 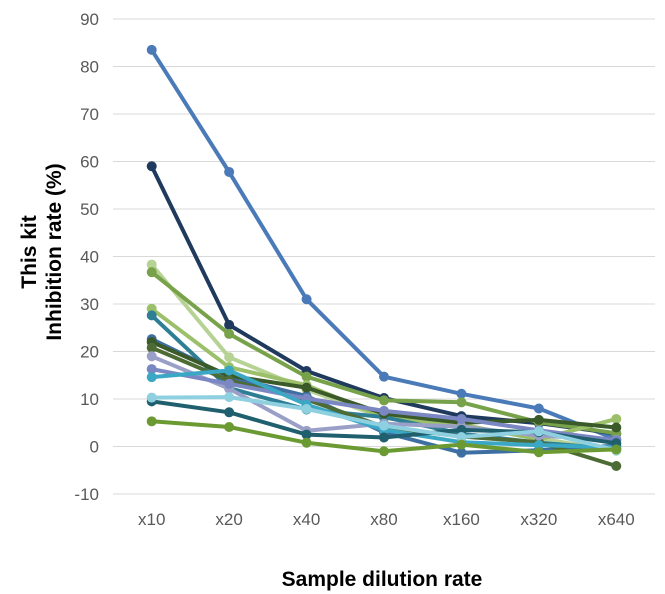 I want to click on x-tick-label: x10, so click(x=151, y=519).